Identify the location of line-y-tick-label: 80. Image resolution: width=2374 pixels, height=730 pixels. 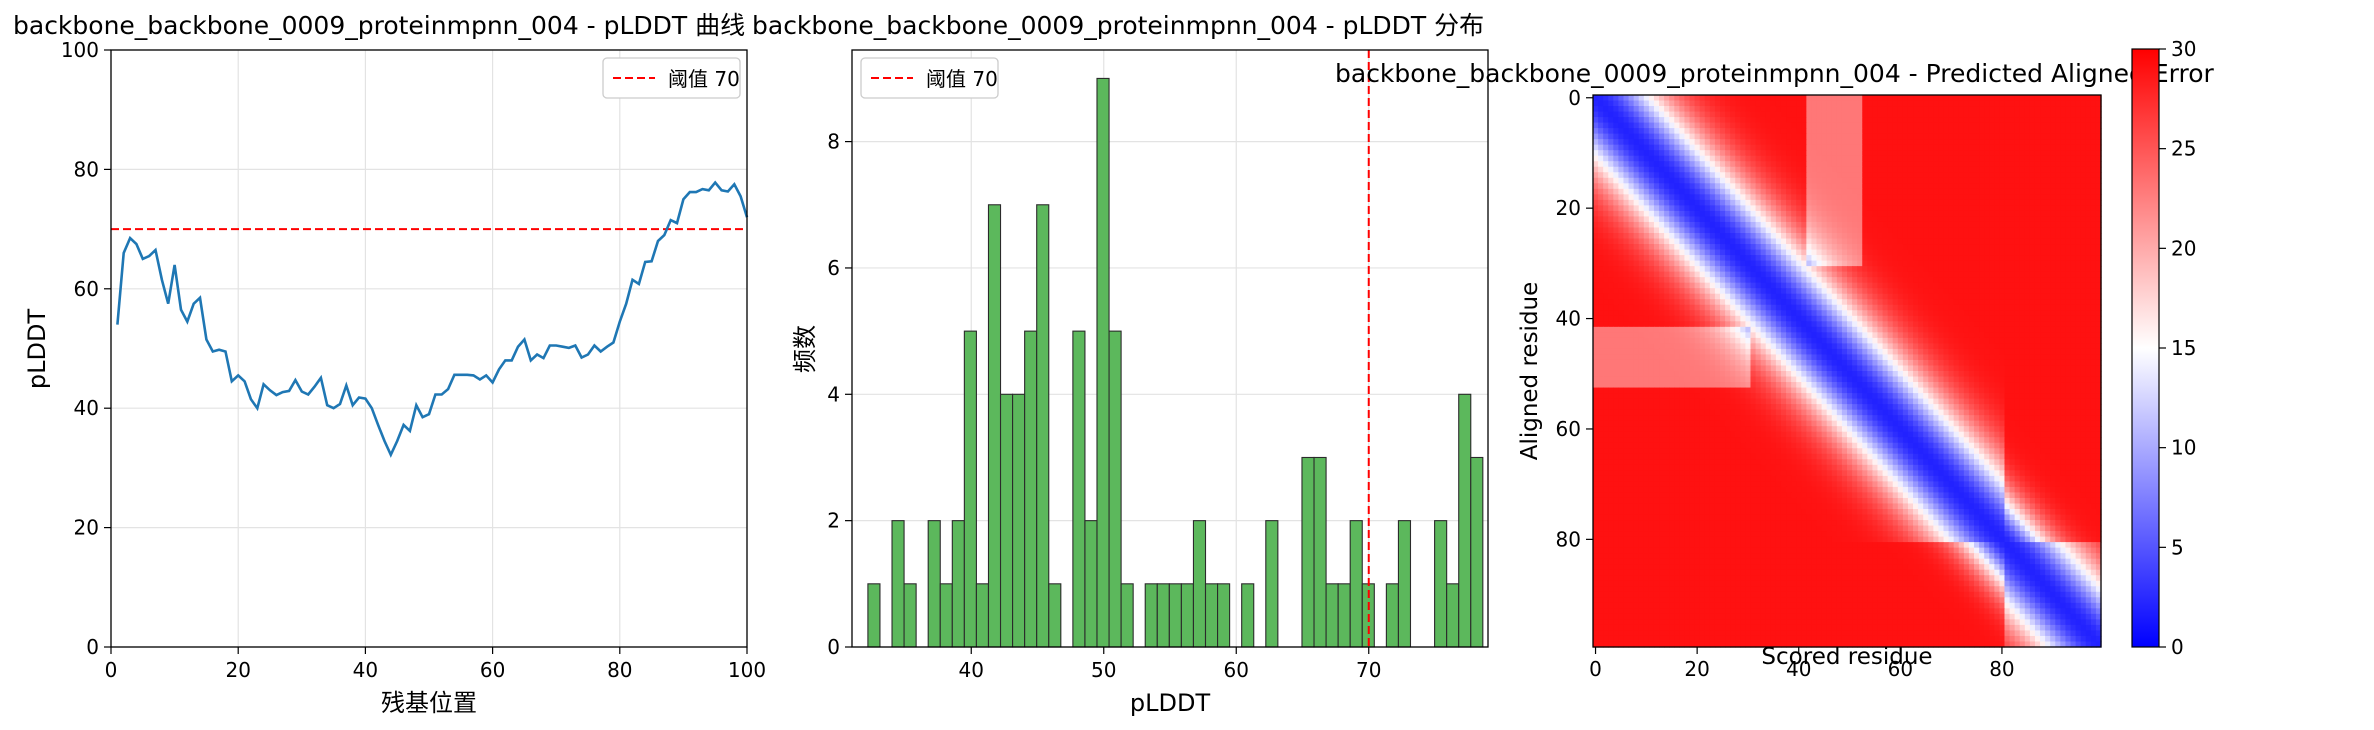
(86, 169).